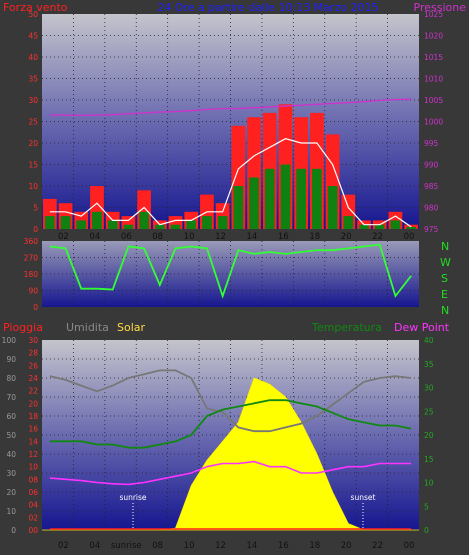  Describe the element at coordinates (11, 492) in the screenshot. I see `humidity-y-tick: 20` at that location.